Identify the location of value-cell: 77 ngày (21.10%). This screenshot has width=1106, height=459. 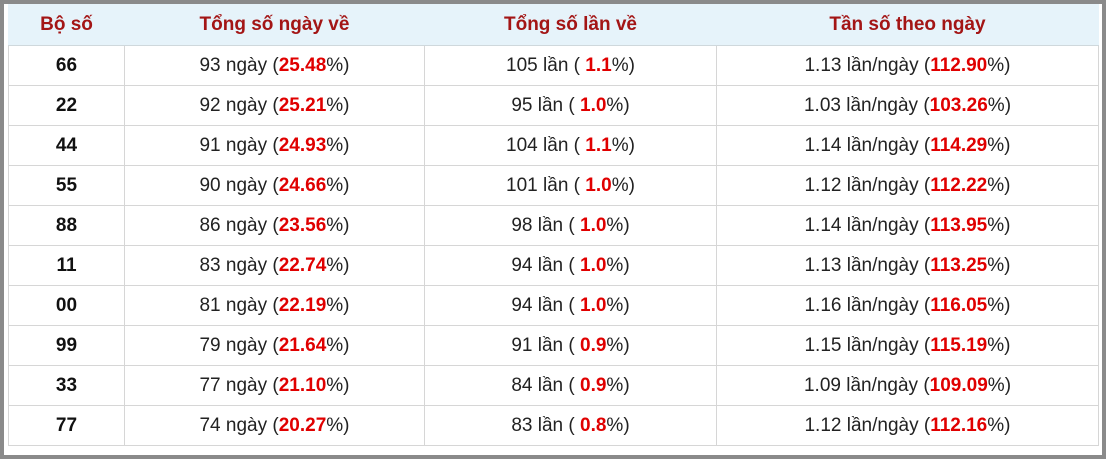
(274, 385).